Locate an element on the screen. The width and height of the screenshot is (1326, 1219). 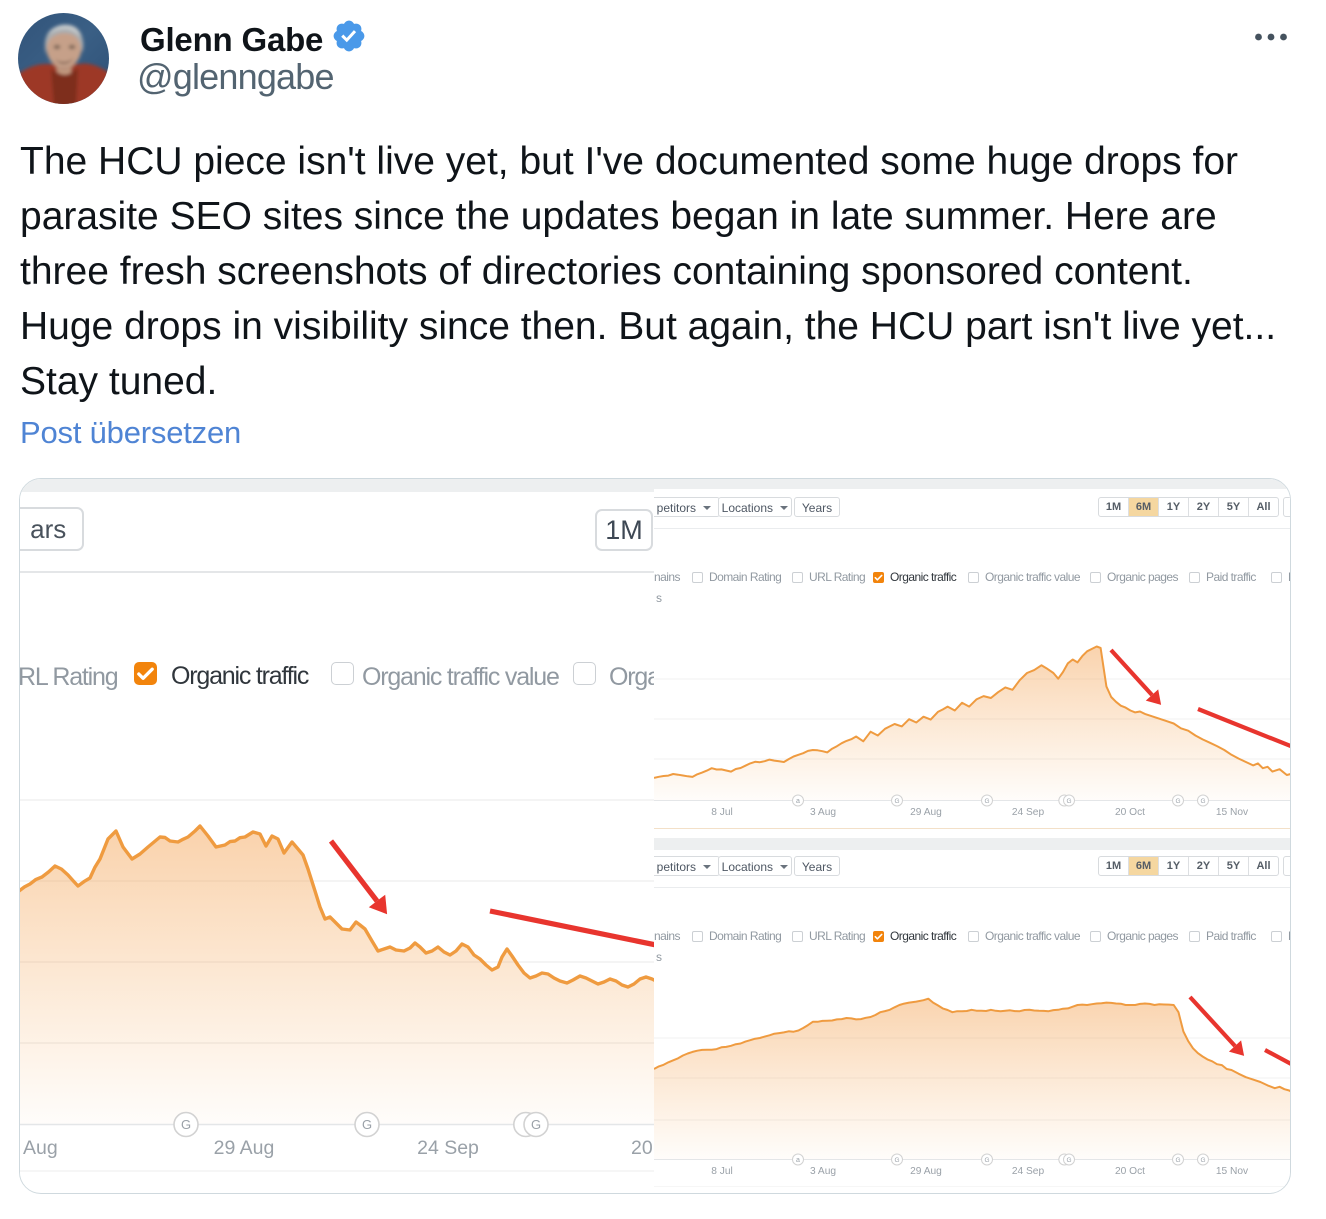
svg-text: Aug is located at coordinates (40, 1148).